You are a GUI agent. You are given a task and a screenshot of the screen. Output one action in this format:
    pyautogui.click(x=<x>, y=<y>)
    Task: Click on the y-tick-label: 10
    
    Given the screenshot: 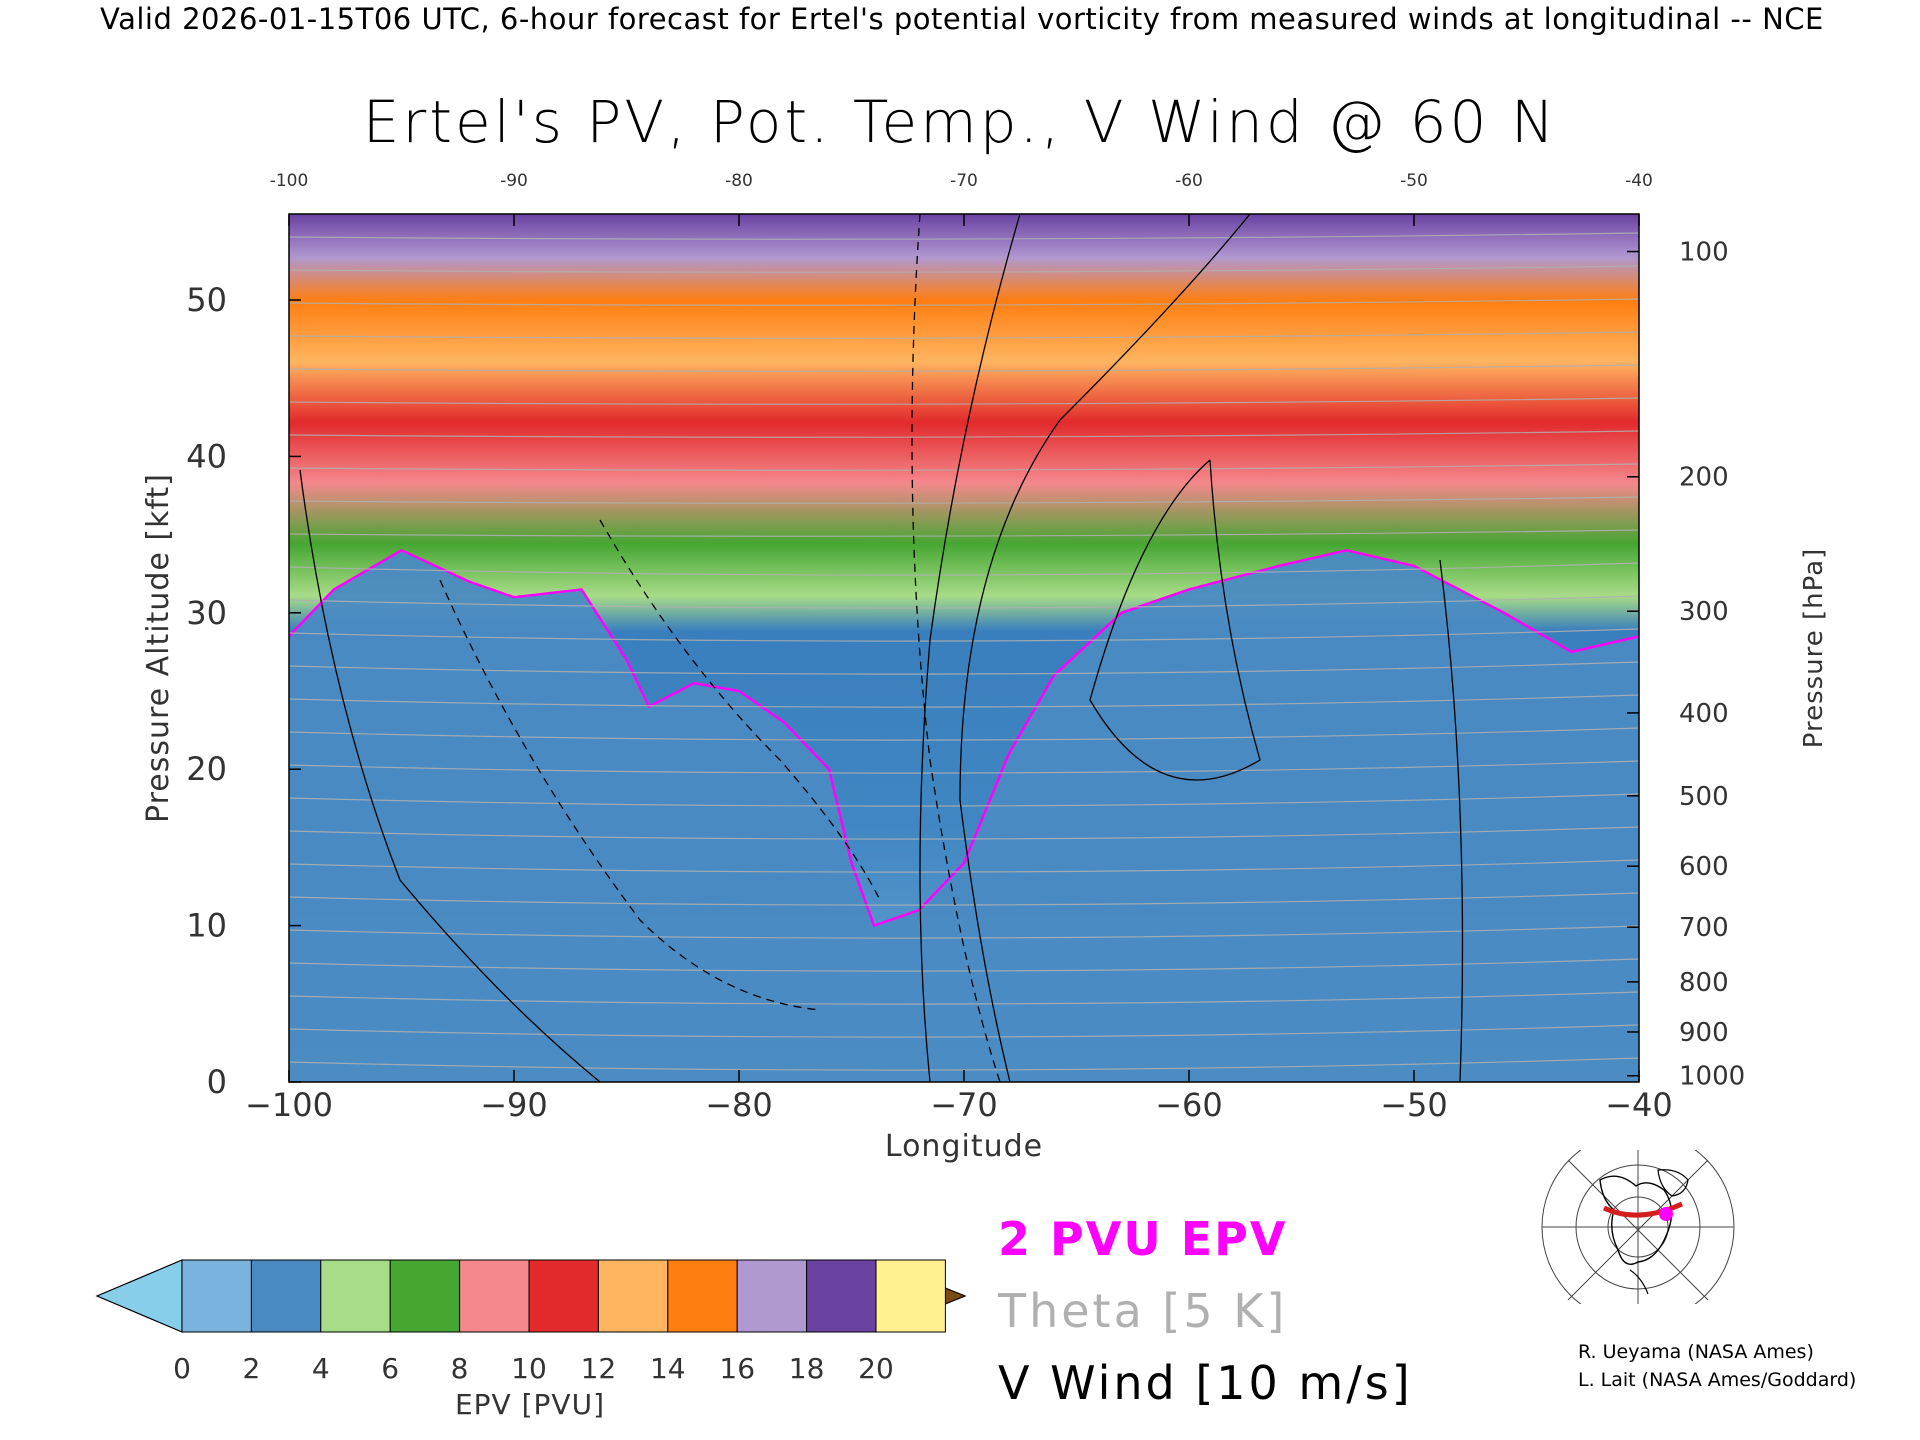 What is the action you would take?
    pyautogui.click(x=206, y=926)
    